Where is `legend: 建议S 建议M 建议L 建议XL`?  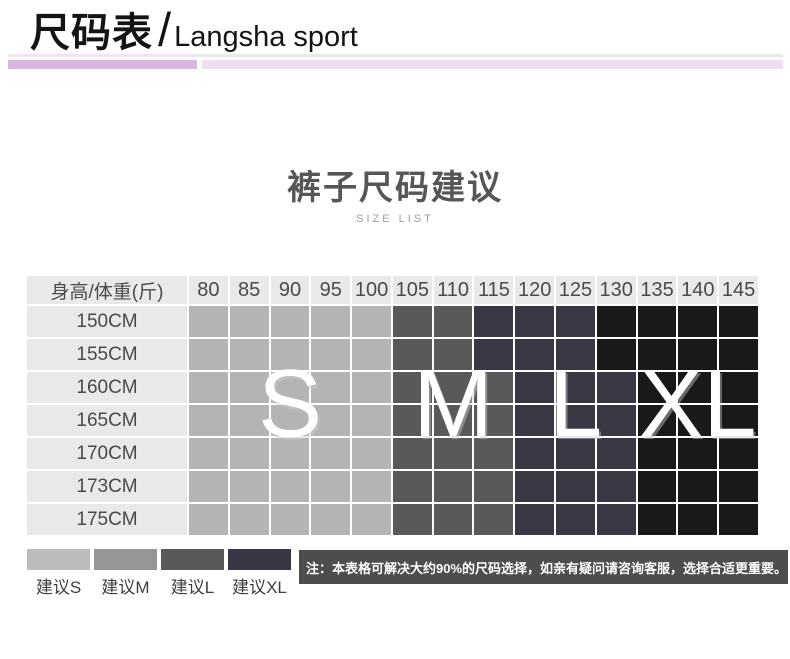
legend: 建议S 建议M 建议L 建议XL is located at coordinates (159, 573).